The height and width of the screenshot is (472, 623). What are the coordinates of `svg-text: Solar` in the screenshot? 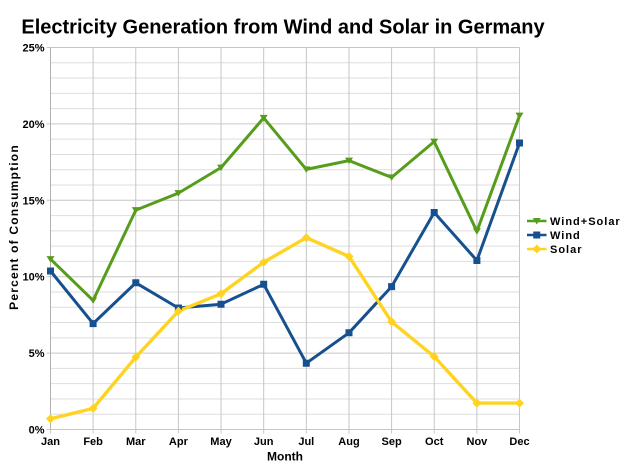 It's located at (566, 250).